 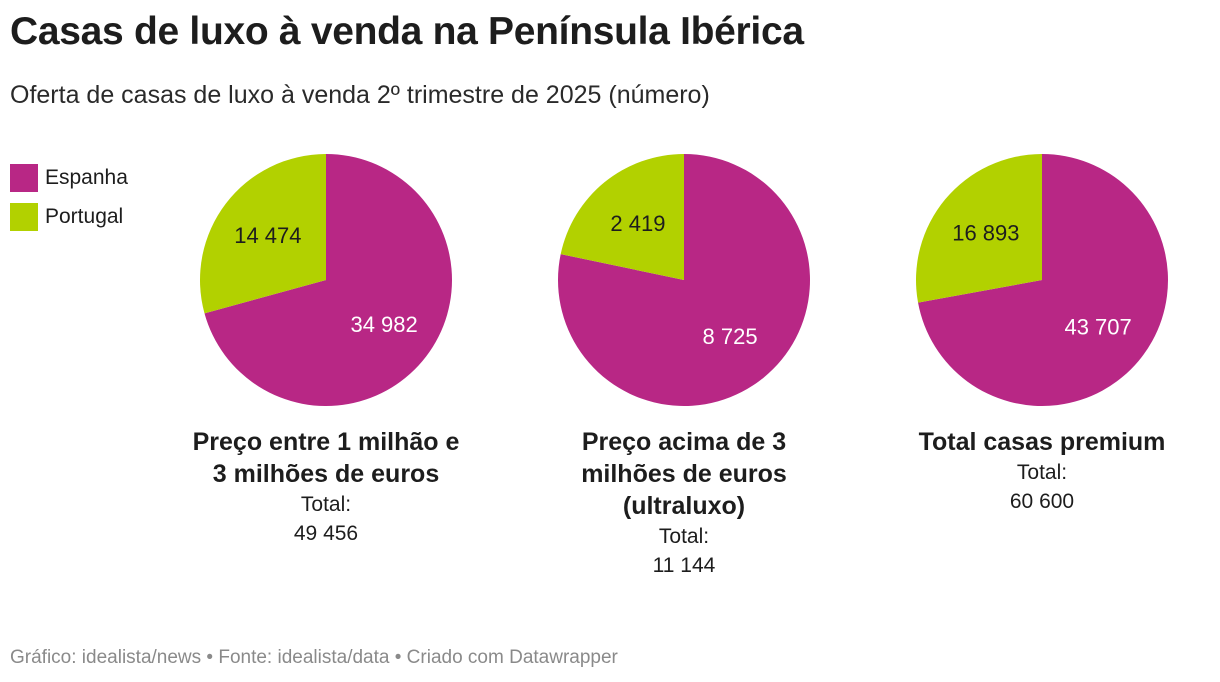 I want to click on pie-3-slice-espanha, so click(x=1043, y=280).